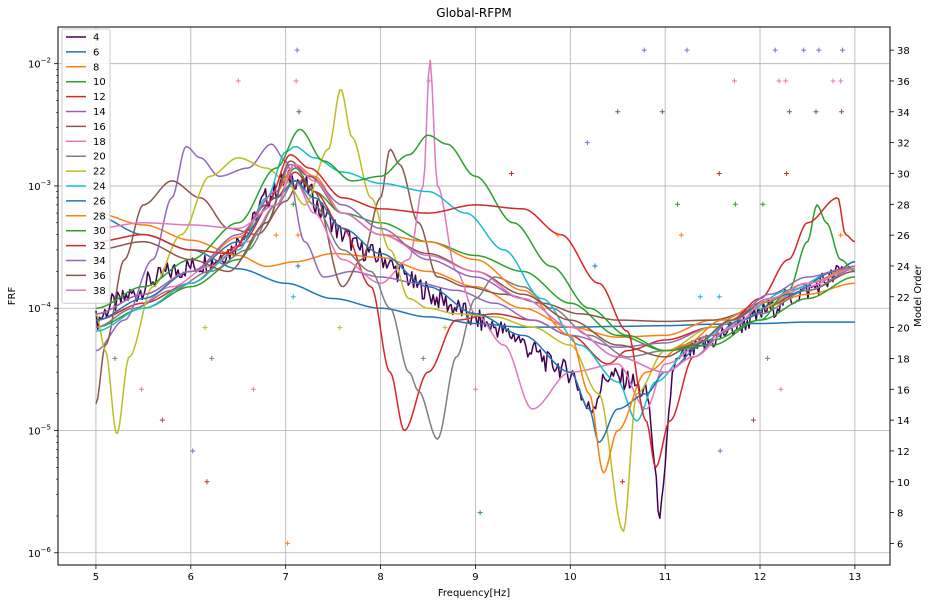  Describe the element at coordinates (96, 38) in the screenshot. I see `legend-label: 4` at that location.